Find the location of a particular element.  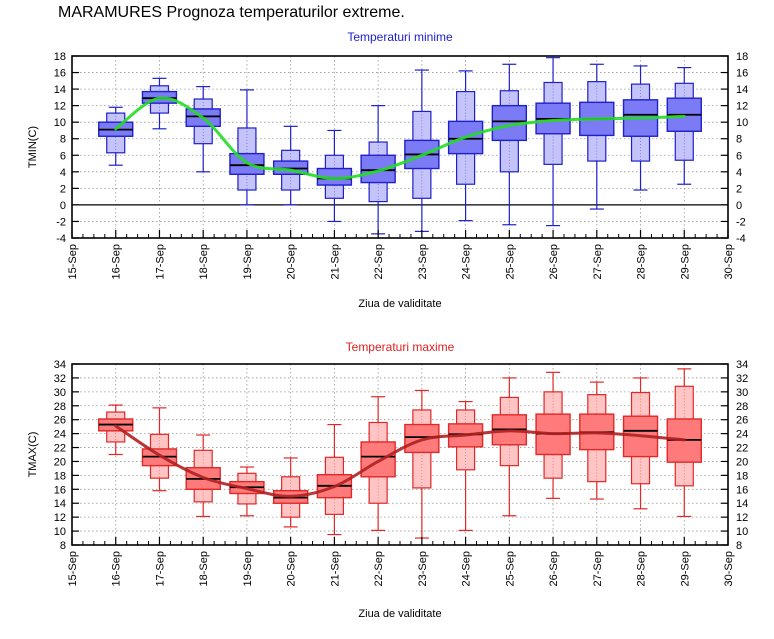

tmin-box-20-Sep is located at coordinates (290, 165).